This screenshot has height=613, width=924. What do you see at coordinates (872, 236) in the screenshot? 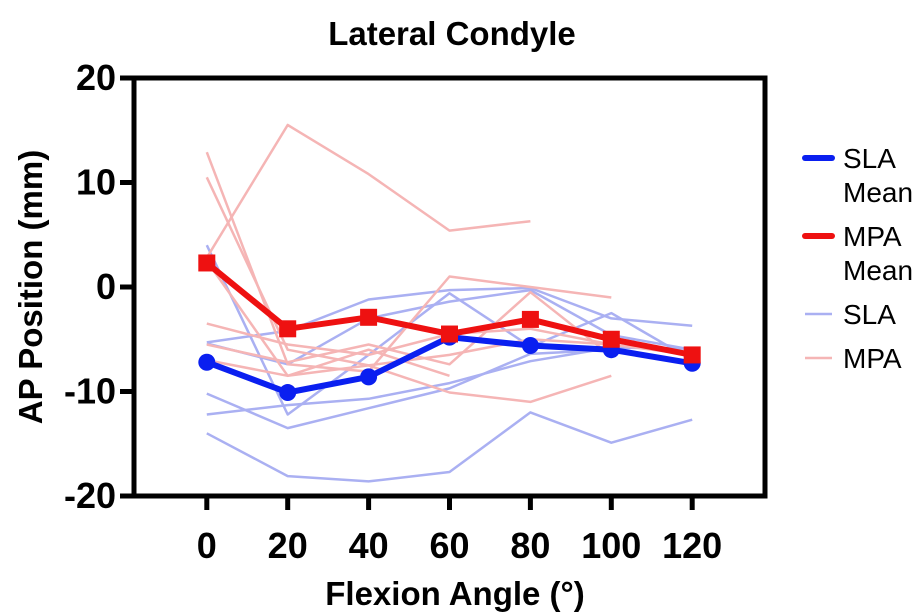
I see `mpa_mean-legend-label: MPA` at bounding box center [872, 236].